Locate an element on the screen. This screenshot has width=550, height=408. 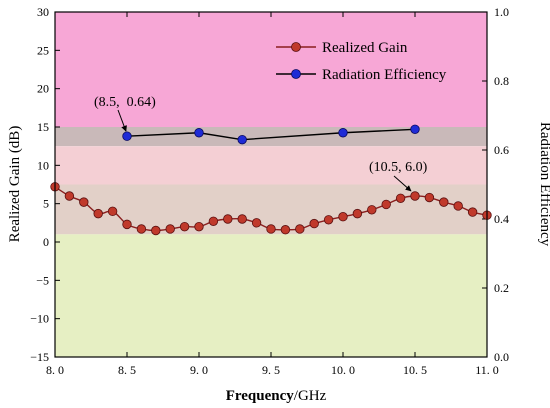
x-tick-label-1: 8. 5 is located at coordinates (127, 370).